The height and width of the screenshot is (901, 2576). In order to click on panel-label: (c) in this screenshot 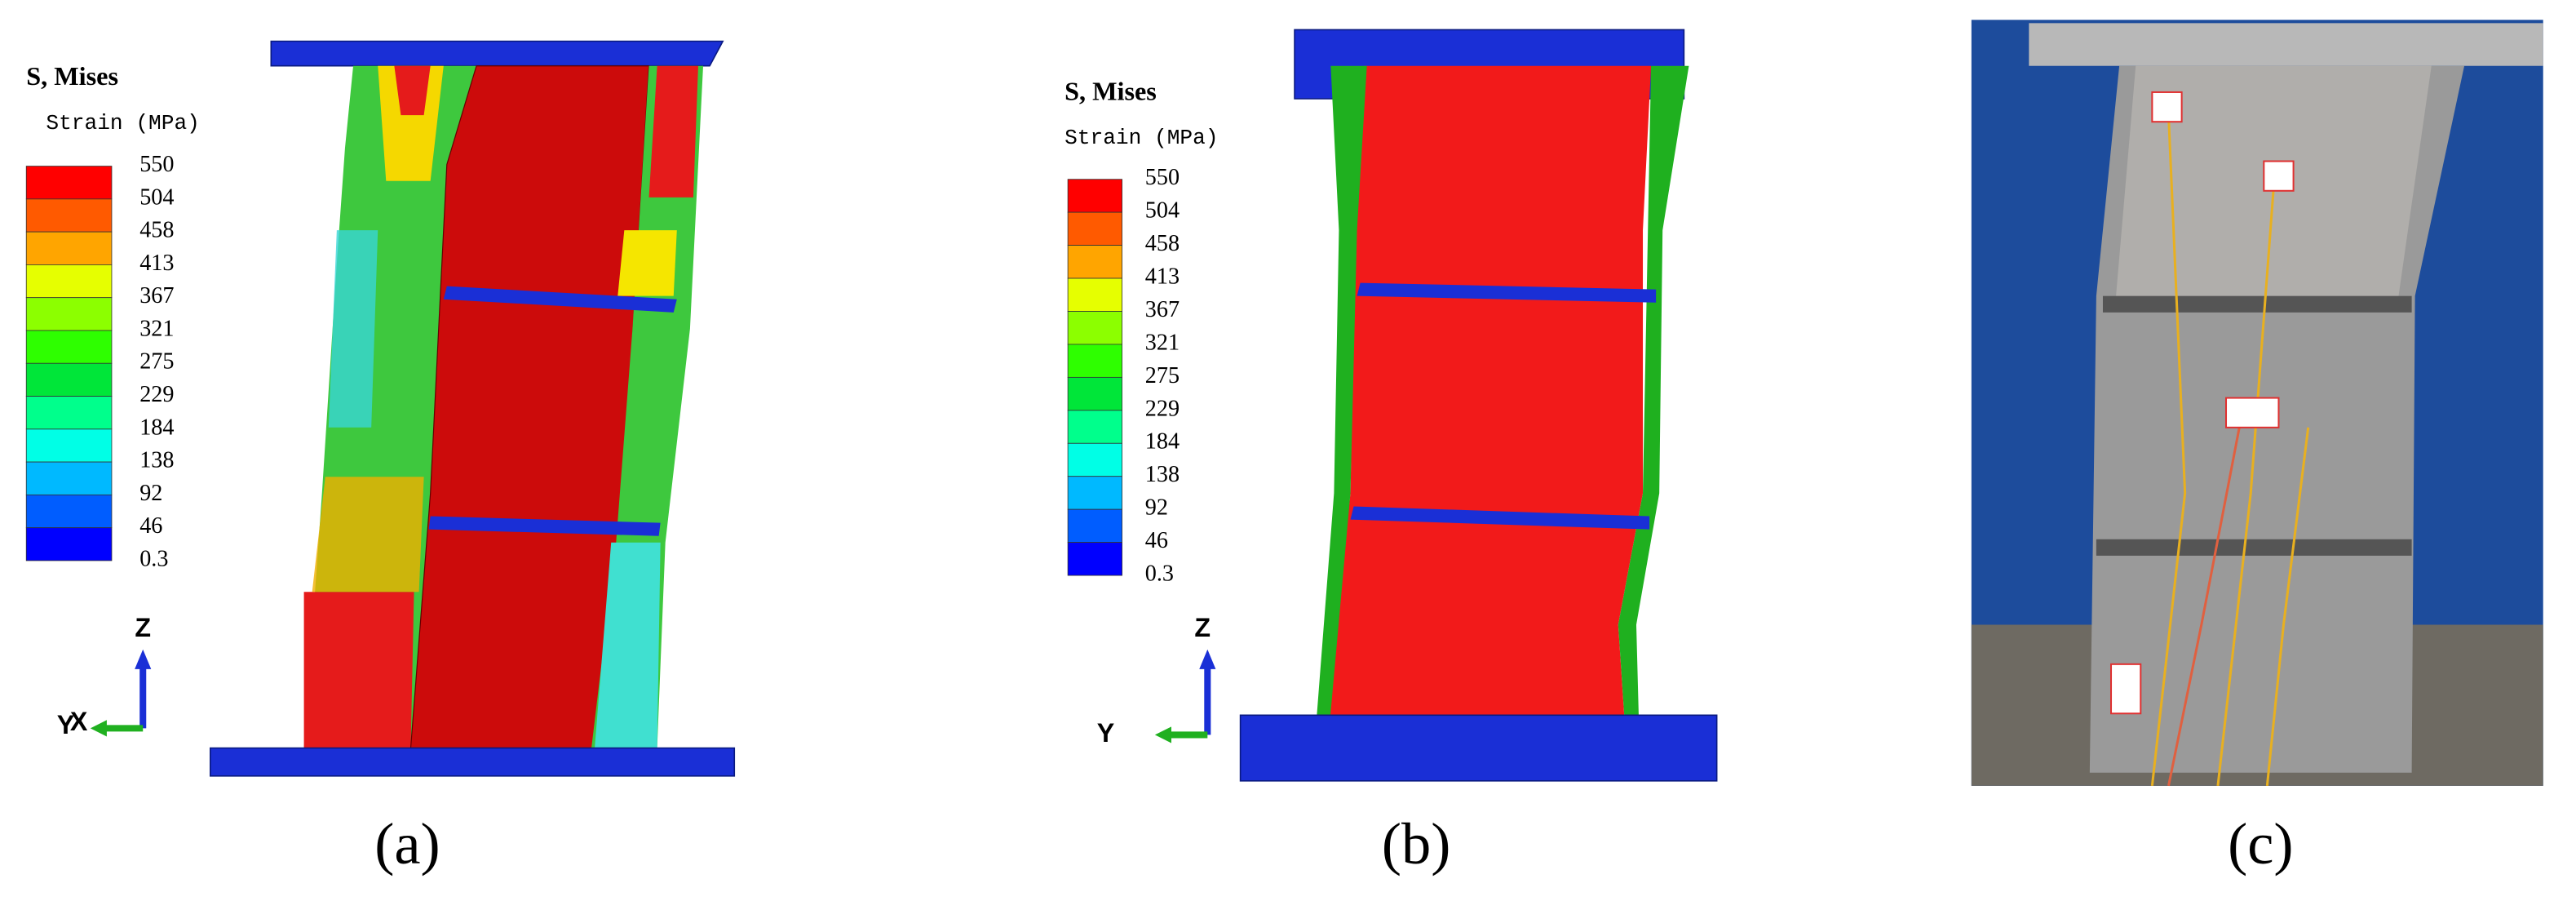, I will do `click(2260, 843)`.